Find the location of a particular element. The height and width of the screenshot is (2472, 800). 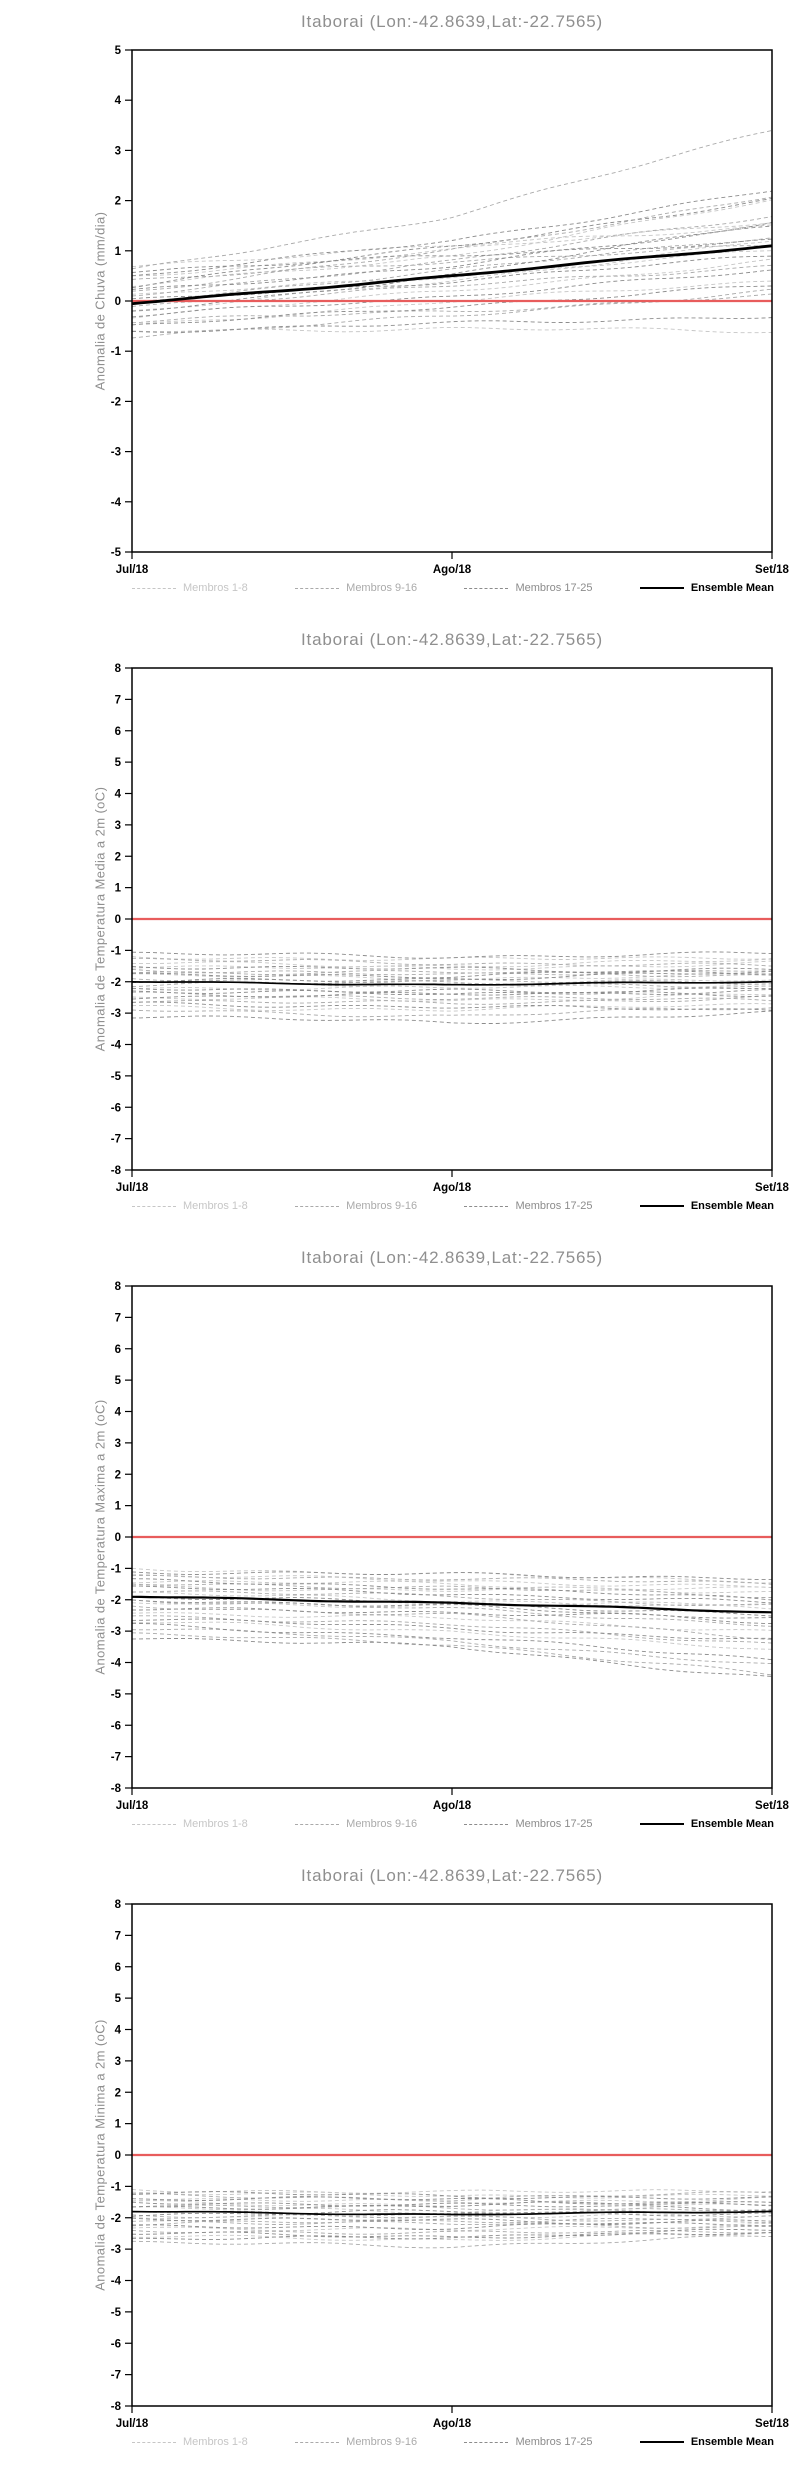

y-tick-label: 8 is located at coordinates (118, 1287).